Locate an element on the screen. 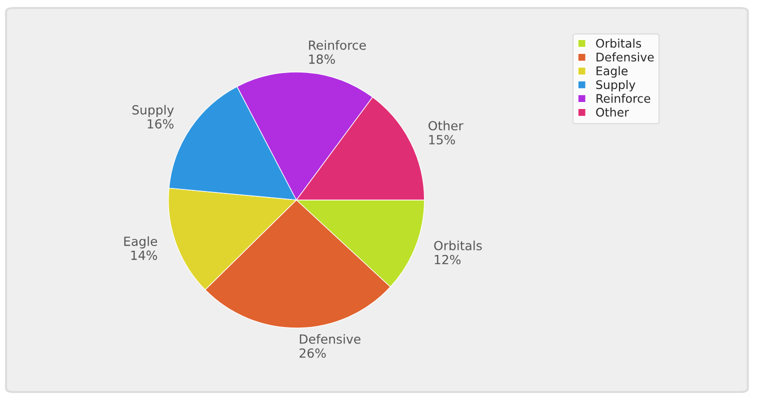 Image resolution: width=760 pixels, height=400 pixels. legend-label: Supply is located at coordinates (616, 86).